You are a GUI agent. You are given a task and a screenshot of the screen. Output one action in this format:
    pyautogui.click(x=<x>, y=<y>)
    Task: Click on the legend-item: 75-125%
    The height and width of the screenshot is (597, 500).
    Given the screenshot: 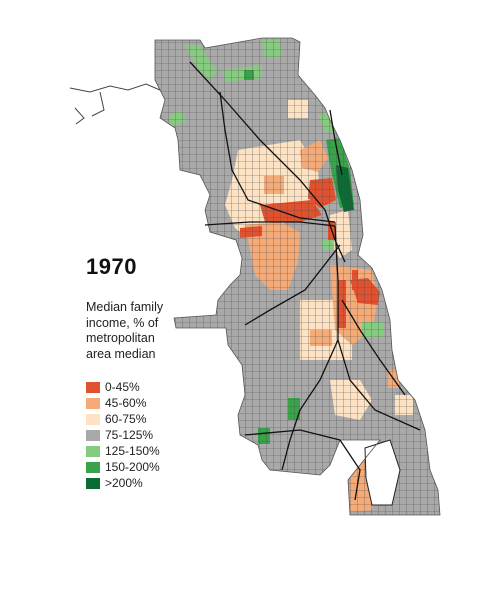 What is the action you would take?
    pyautogui.click(x=123, y=435)
    